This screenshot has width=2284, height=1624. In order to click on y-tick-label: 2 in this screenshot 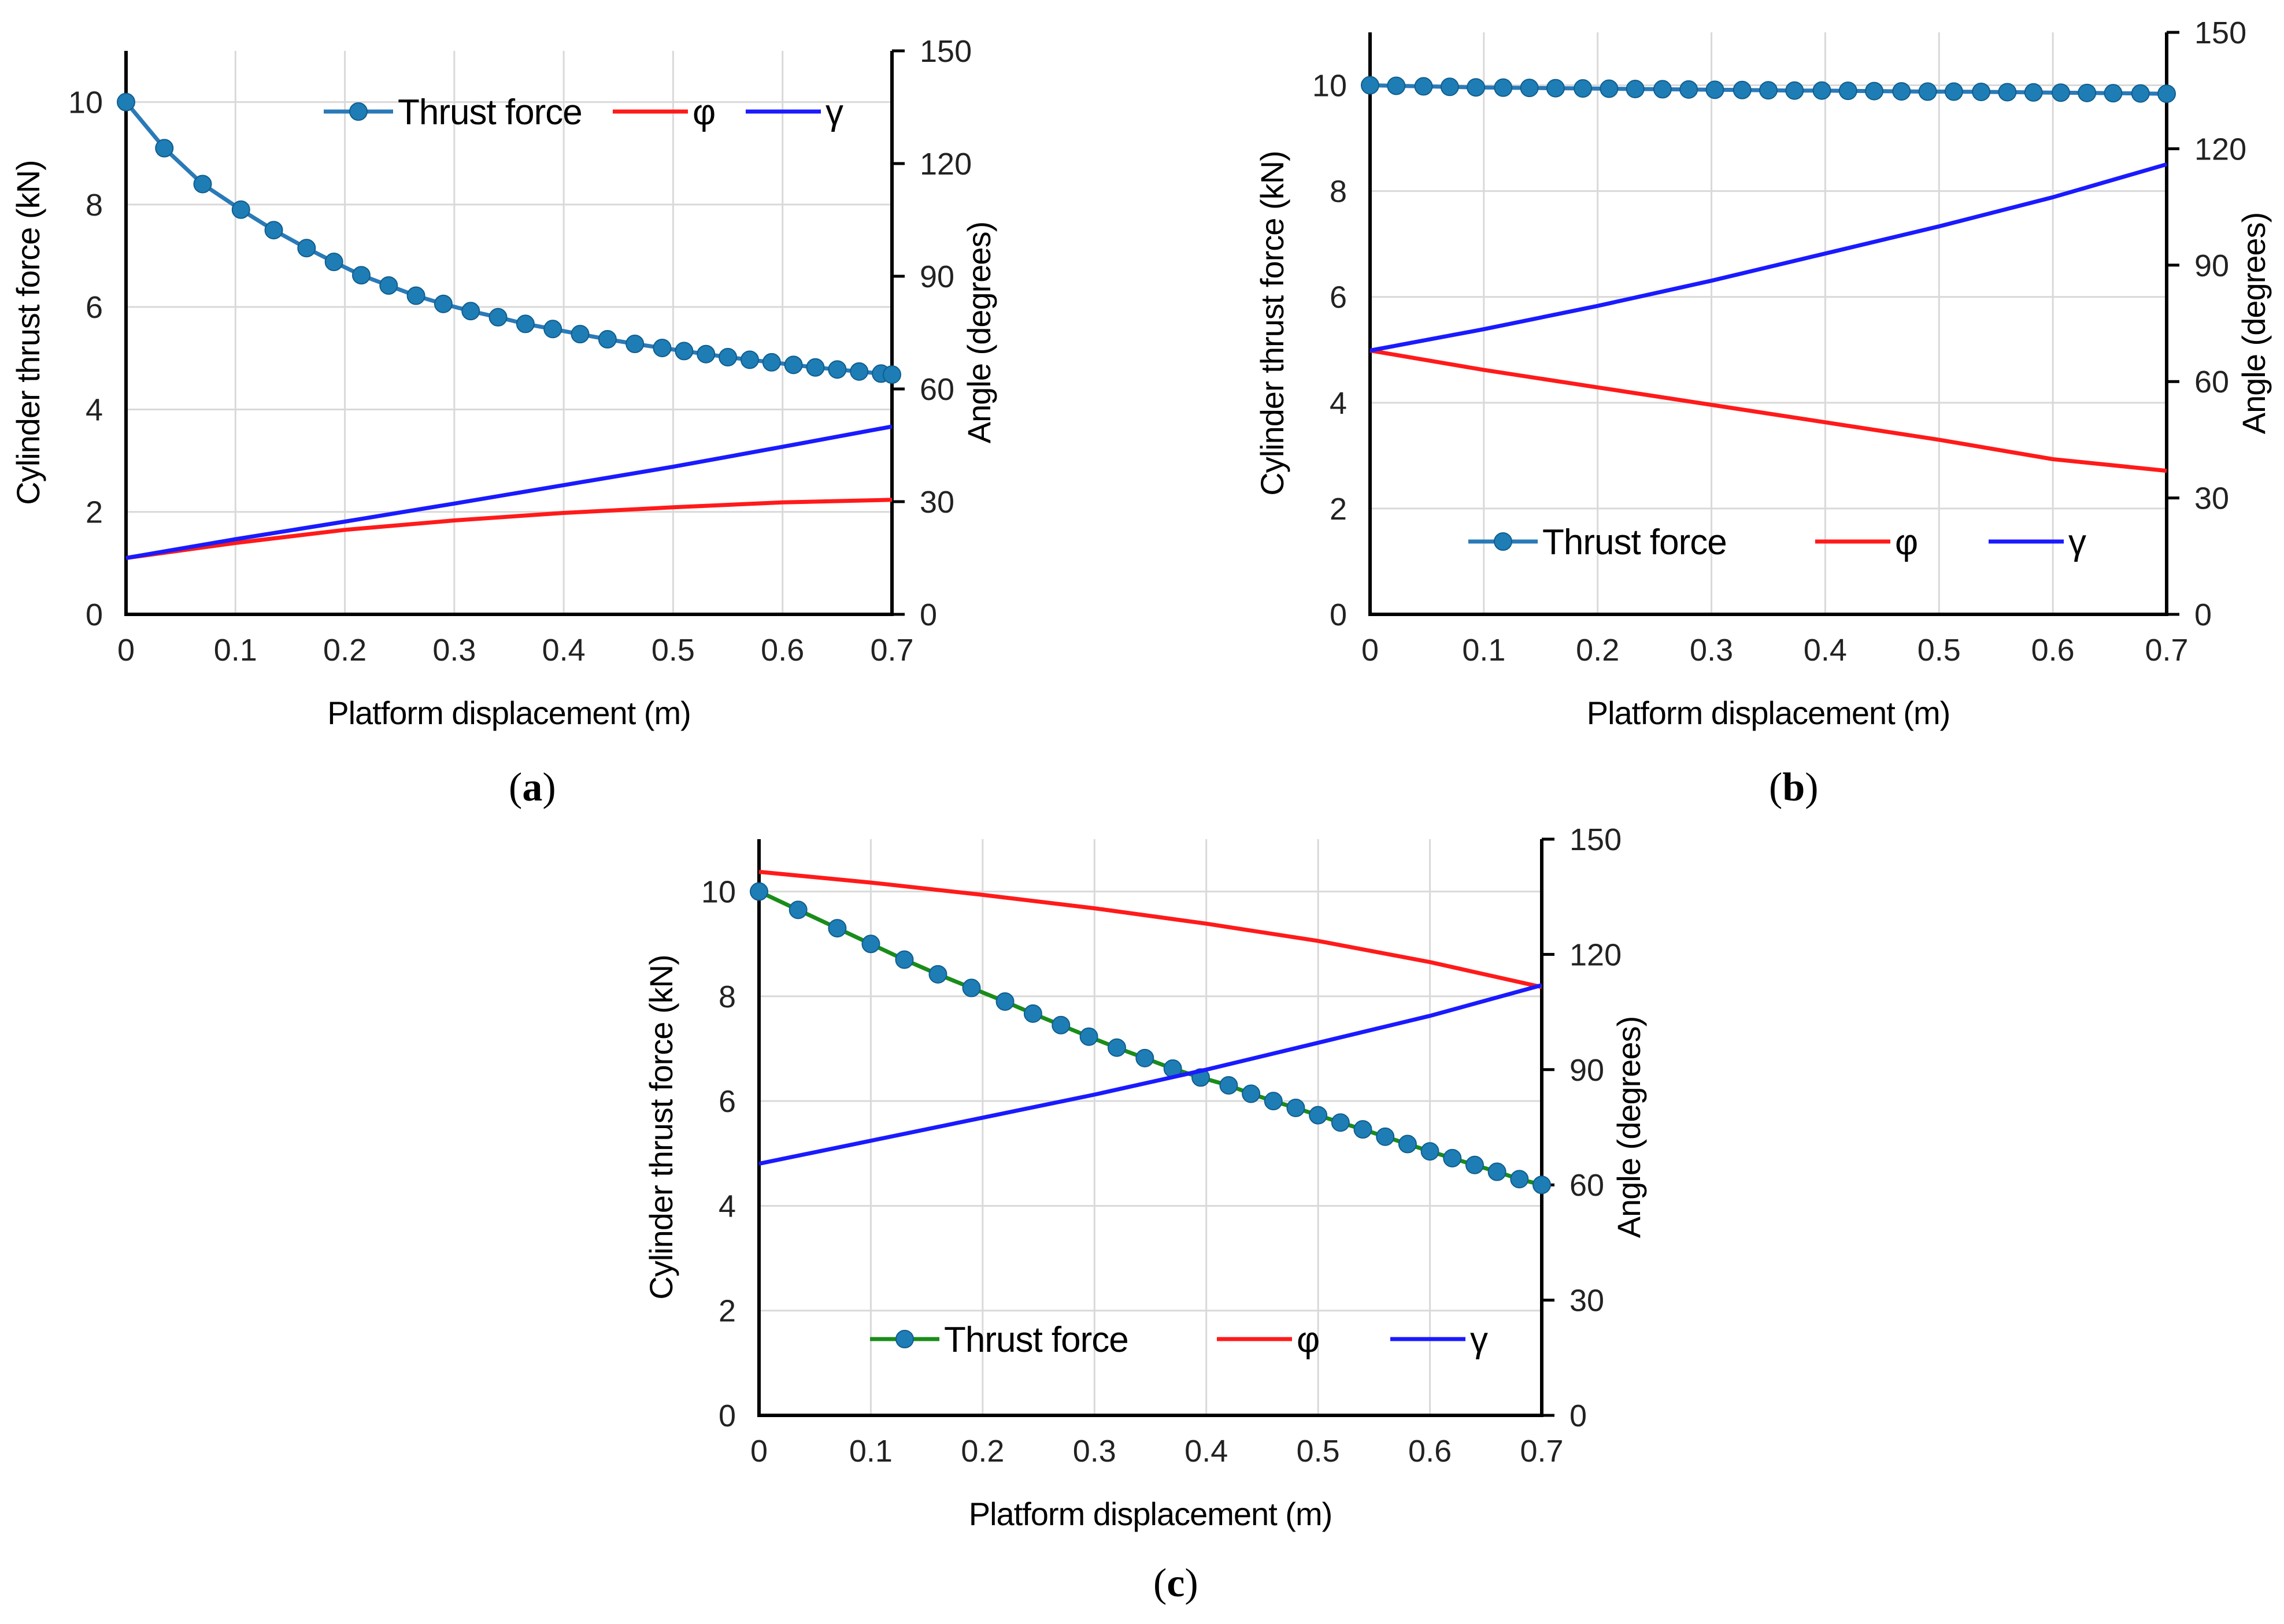, I will do `click(1338, 509)`.